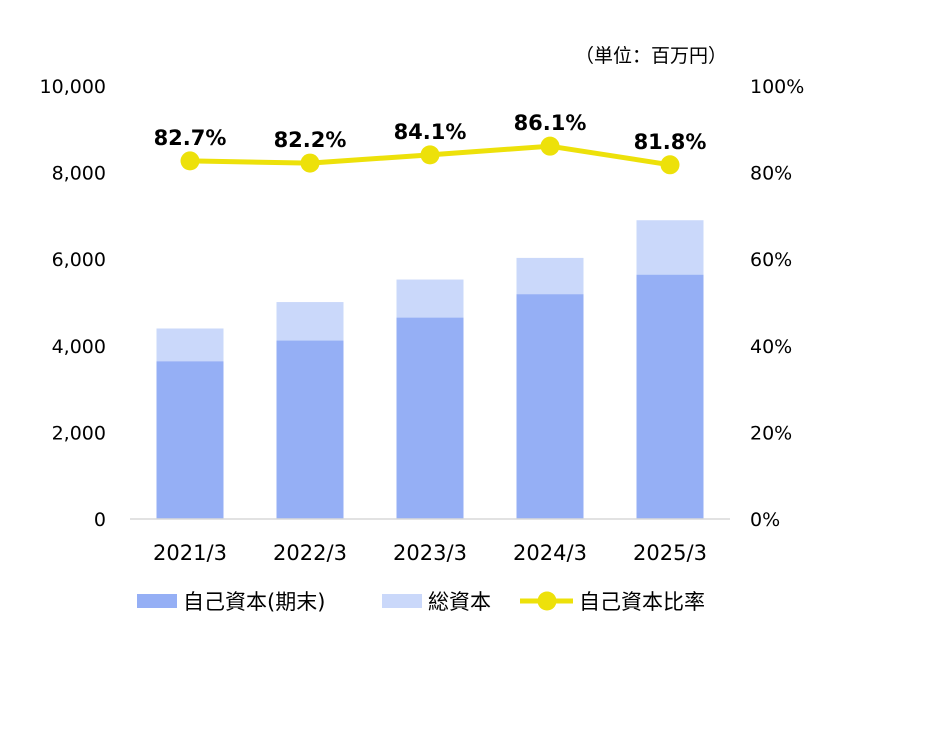 The image size is (931, 744). What do you see at coordinates (79, 260) in the screenshot?
I see `y-tick-label: 6,000` at bounding box center [79, 260].